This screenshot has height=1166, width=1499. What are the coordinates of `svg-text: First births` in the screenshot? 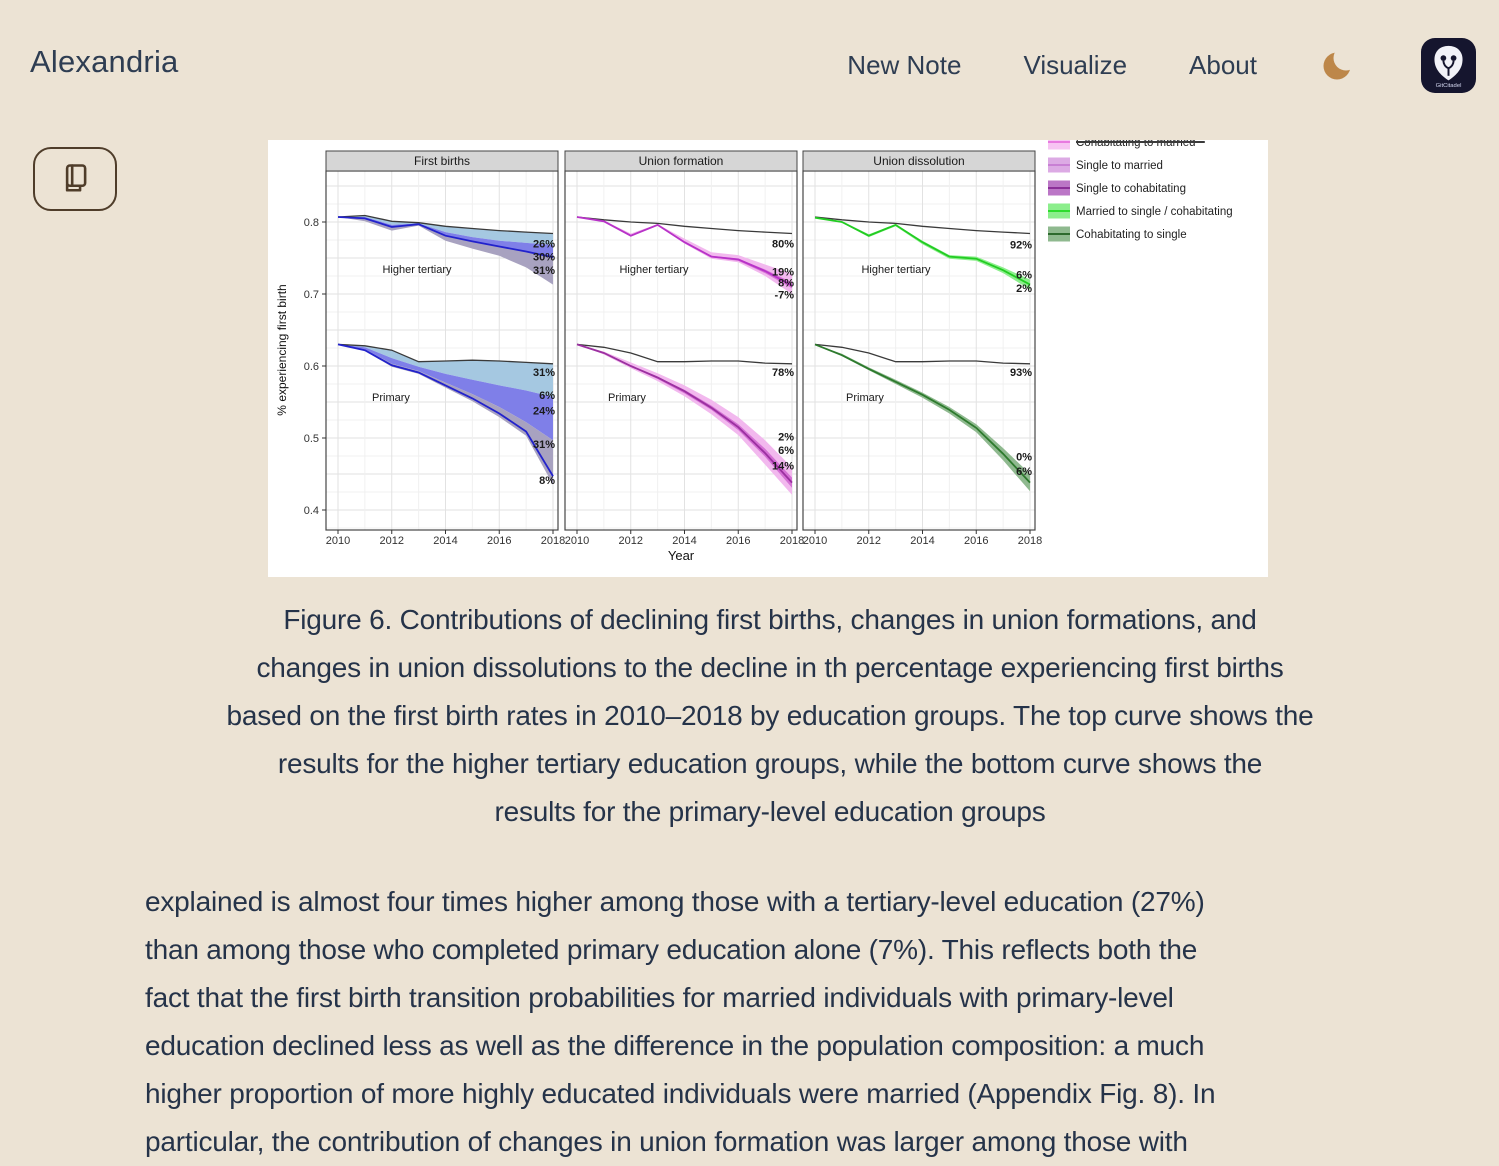 It's located at (442, 161).